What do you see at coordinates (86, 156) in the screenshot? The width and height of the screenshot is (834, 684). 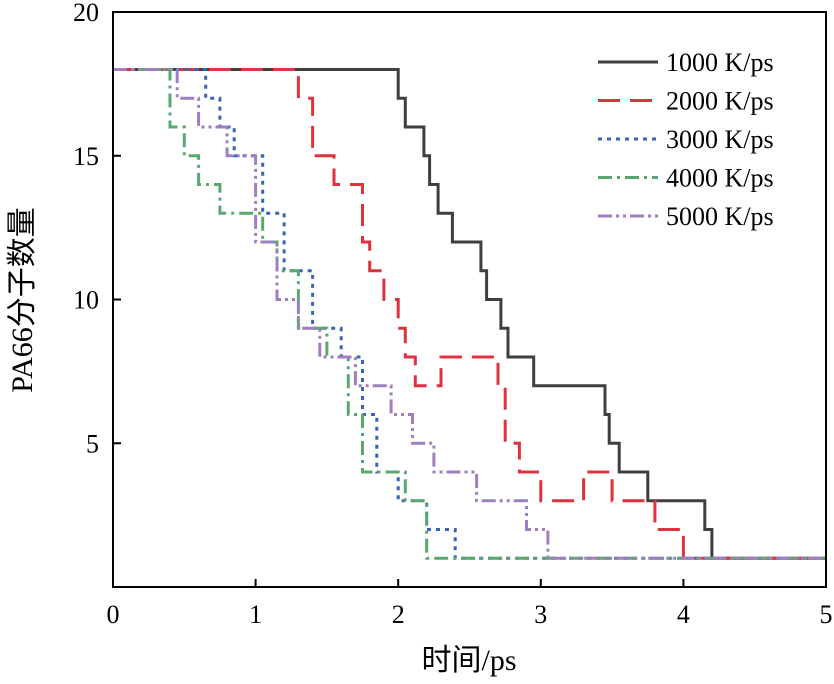 I see `y-tick-label: 15` at bounding box center [86, 156].